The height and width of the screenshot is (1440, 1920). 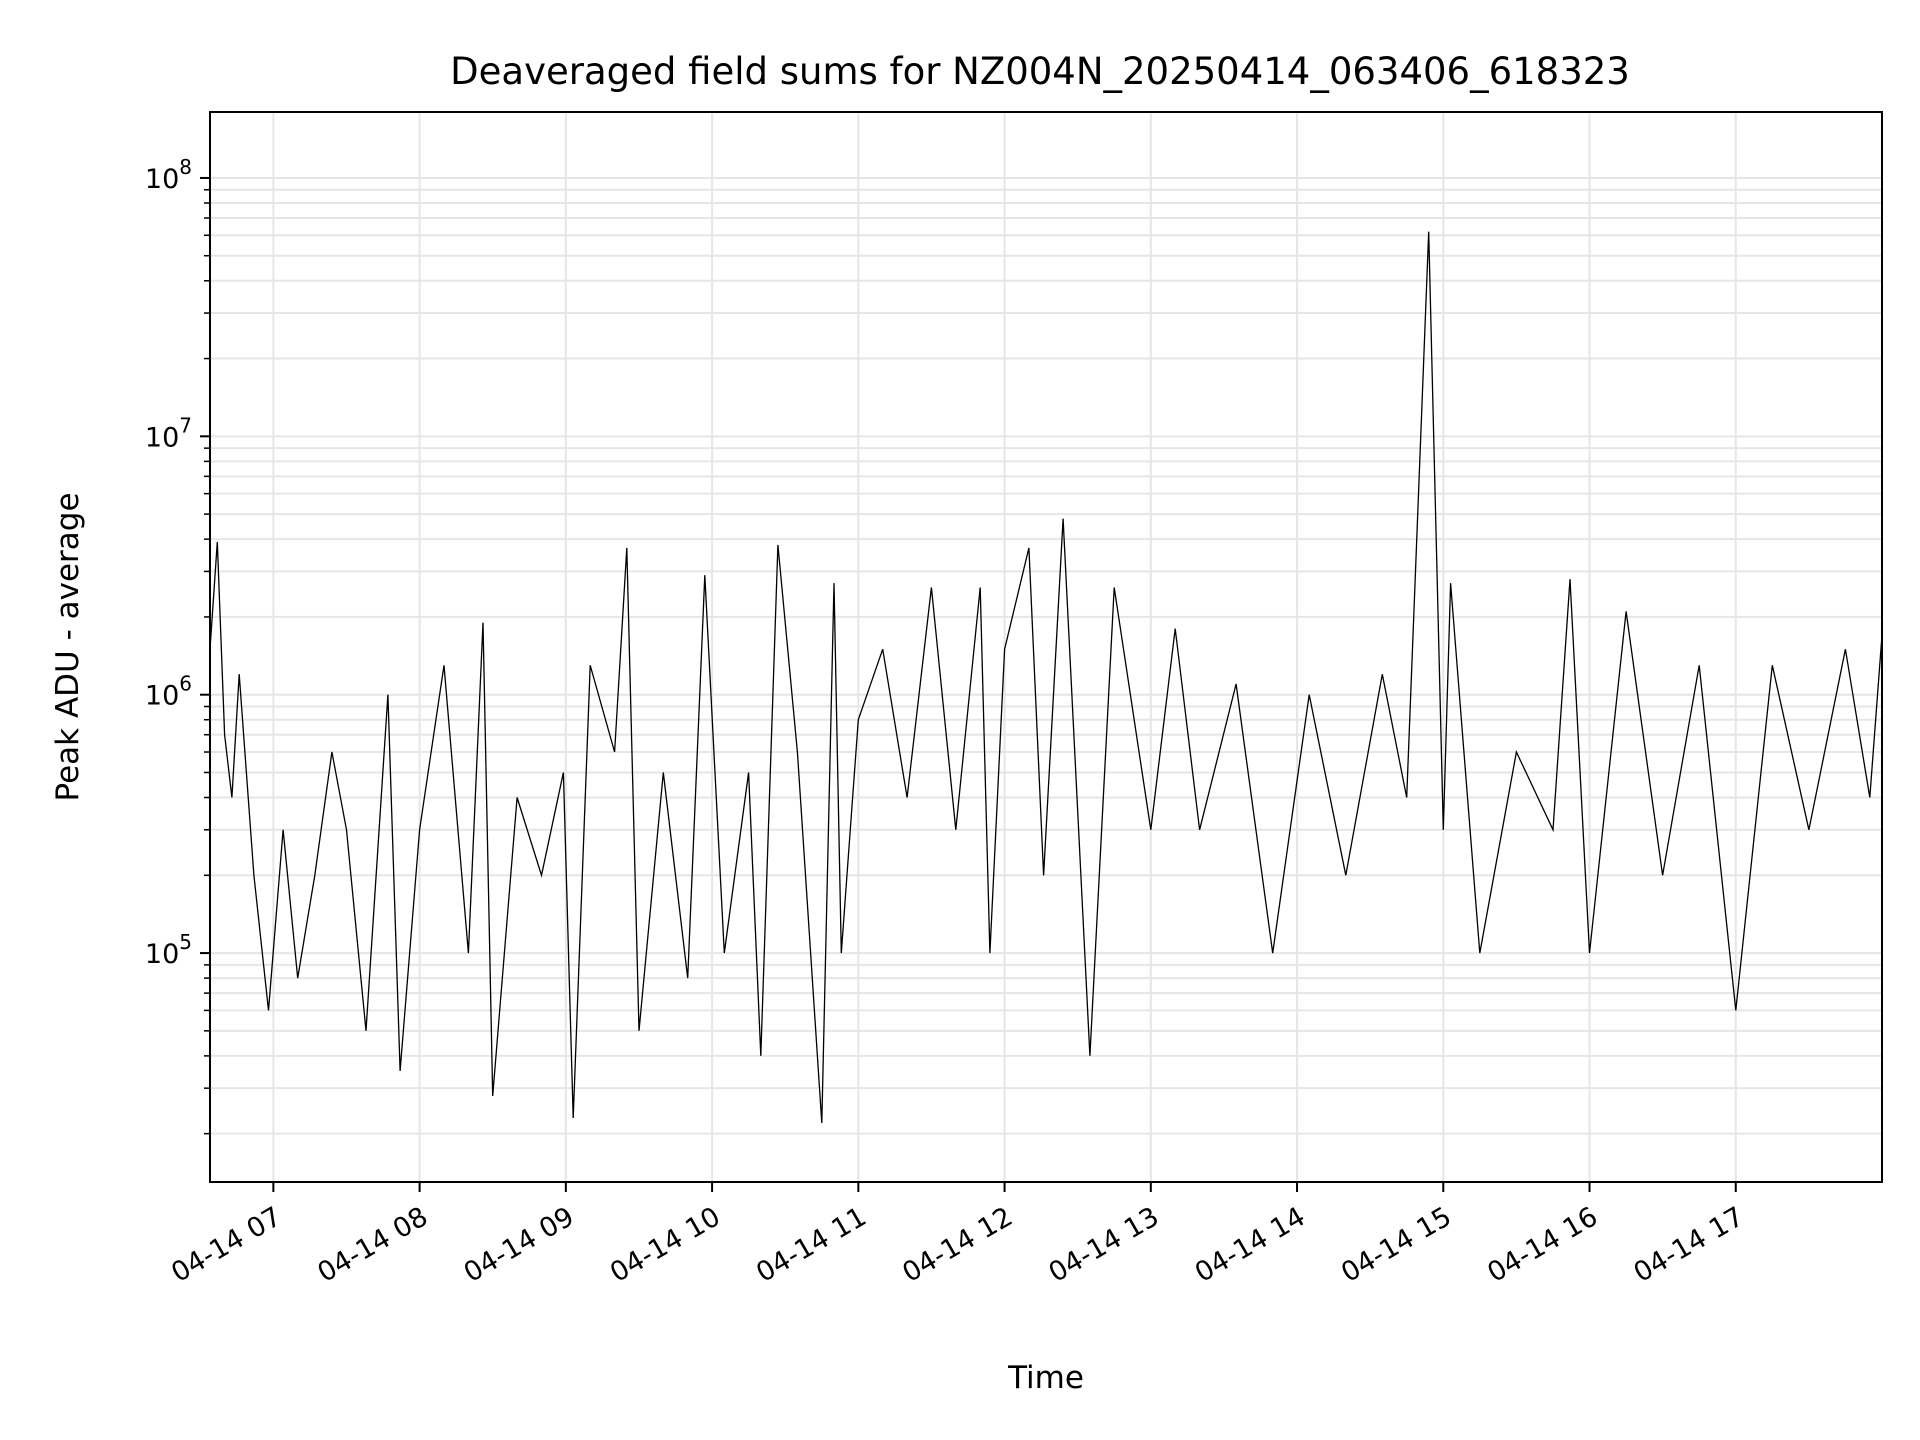 What do you see at coordinates (185, 425) in the screenshot?
I see `y-tick-exponent: 7` at bounding box center [185, 425].